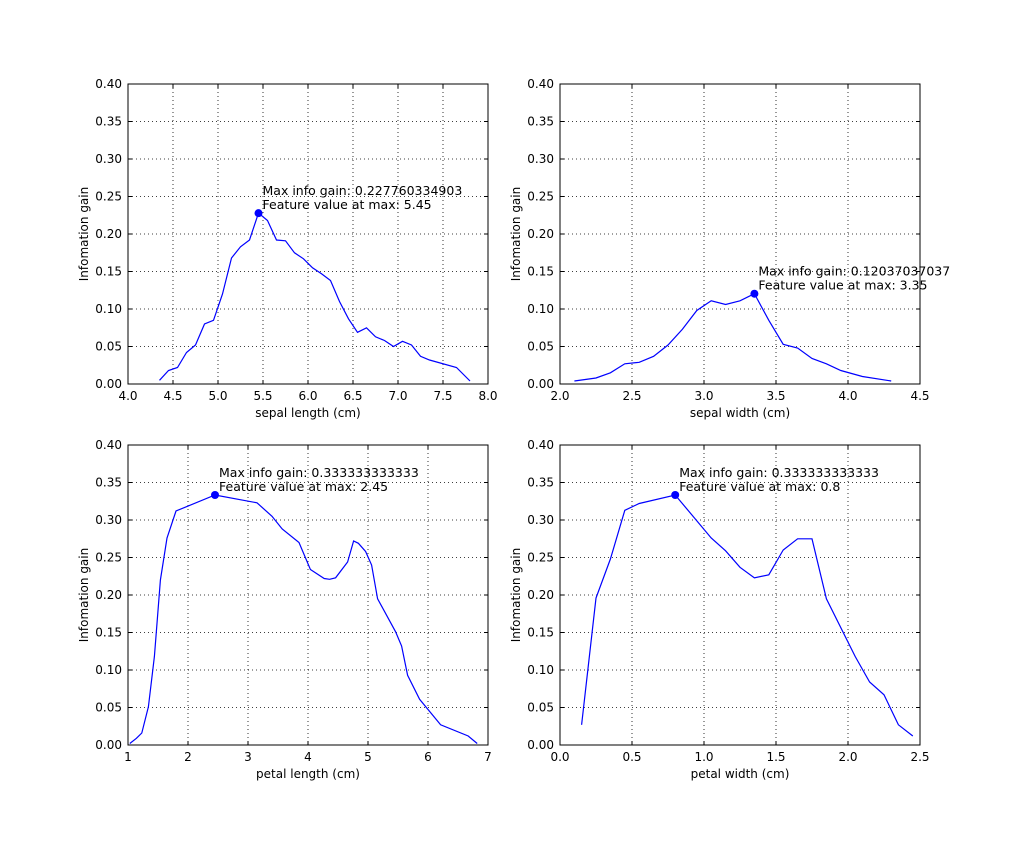 This screenshot has height=853, width=1024. I want to click on x-tick-label: 0.5, so click(631, 757).